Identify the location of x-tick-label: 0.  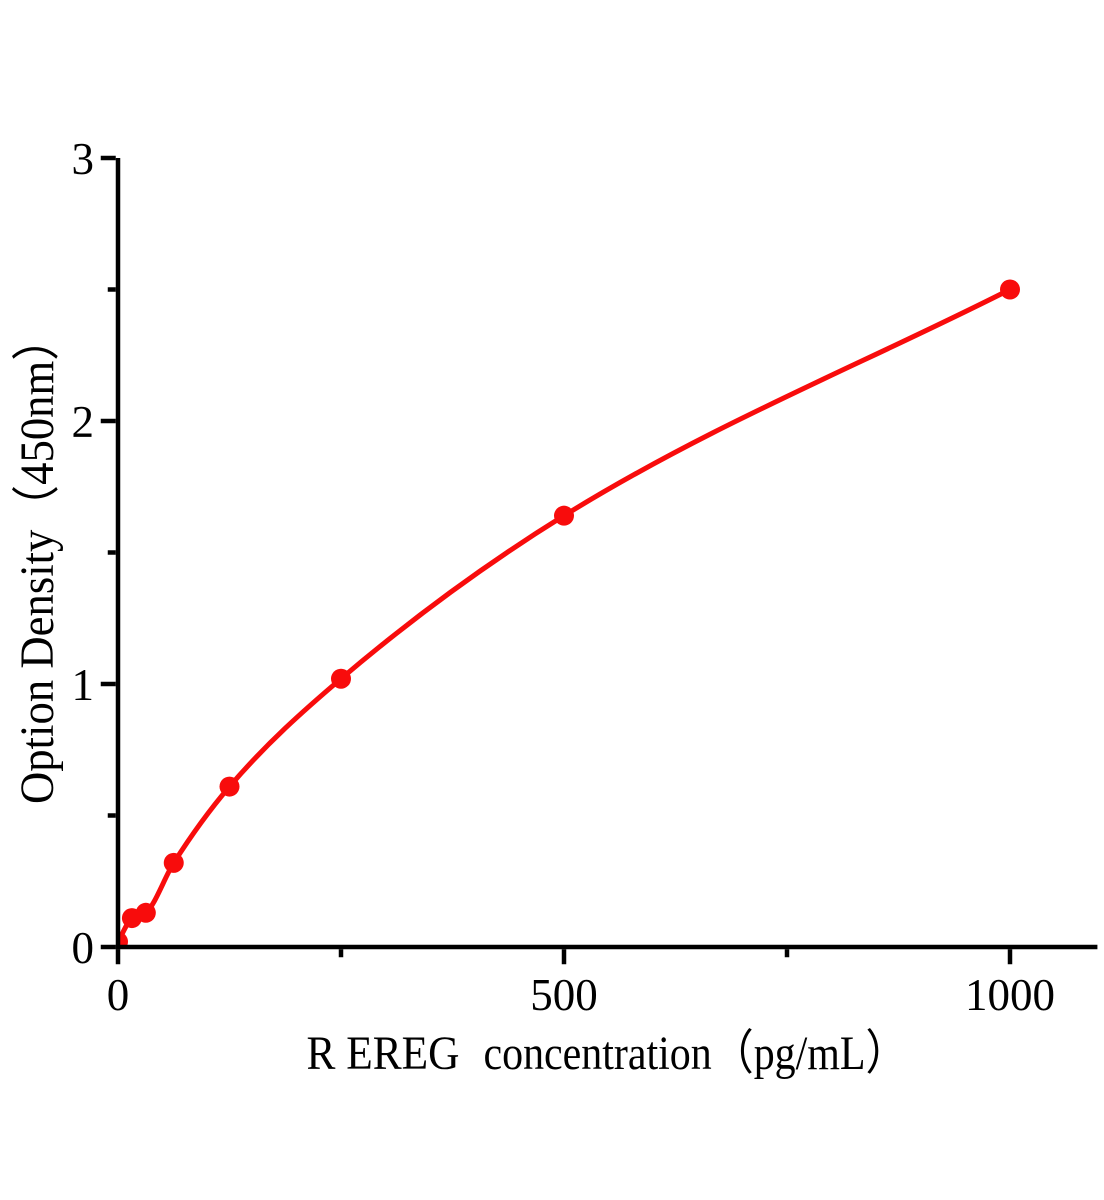
(118, 995).